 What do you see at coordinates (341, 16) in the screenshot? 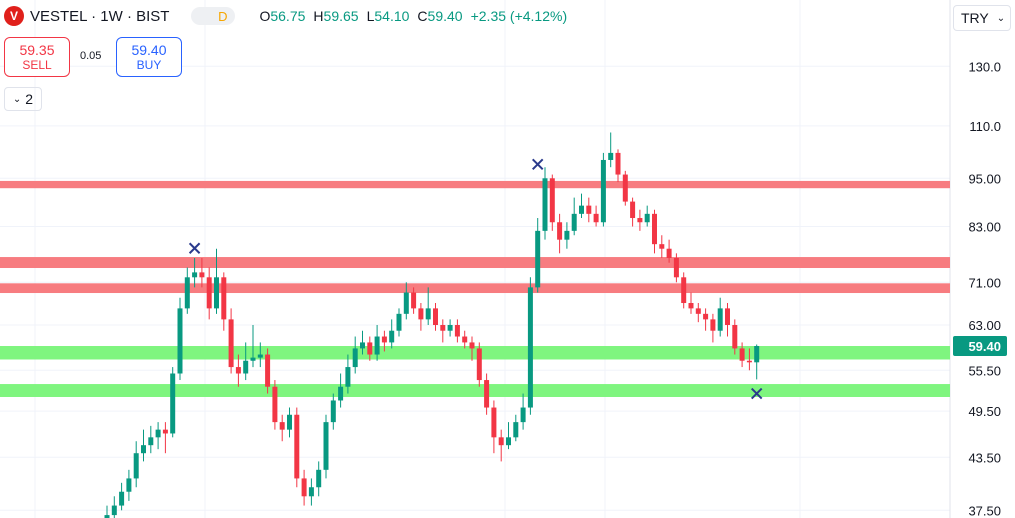
I see `h-value: 59.65` at bounding box center [341, 16].